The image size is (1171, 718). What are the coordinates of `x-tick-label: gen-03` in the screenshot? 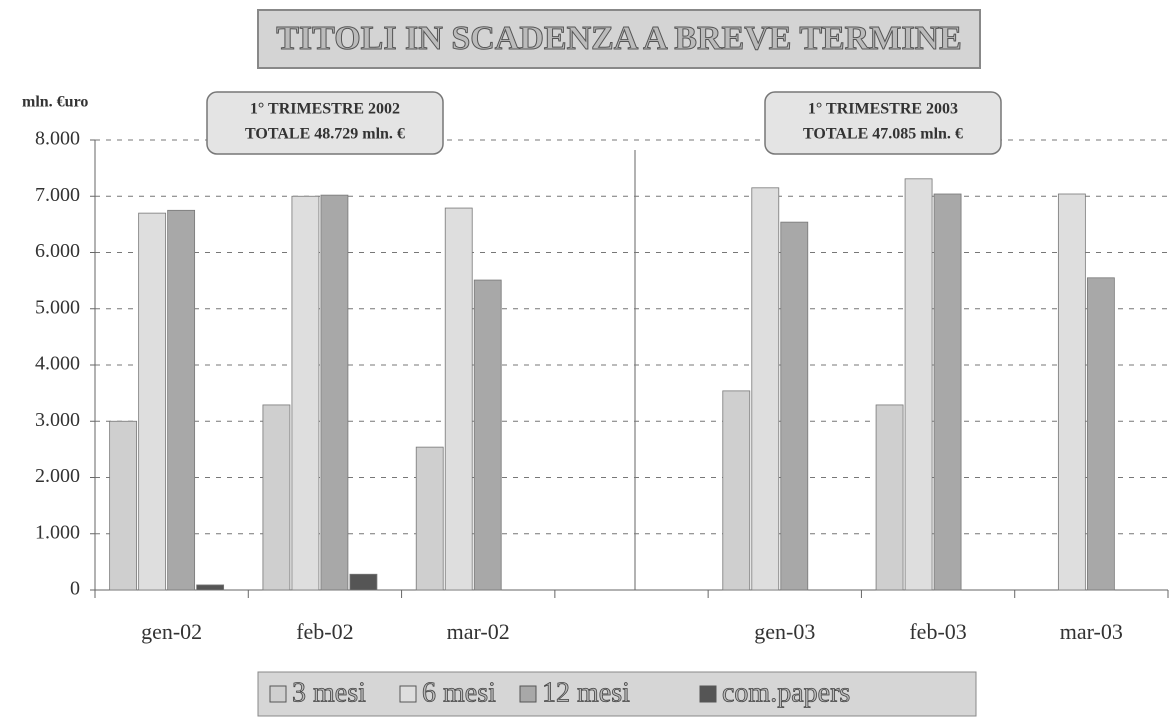 It's located at (784, 631).